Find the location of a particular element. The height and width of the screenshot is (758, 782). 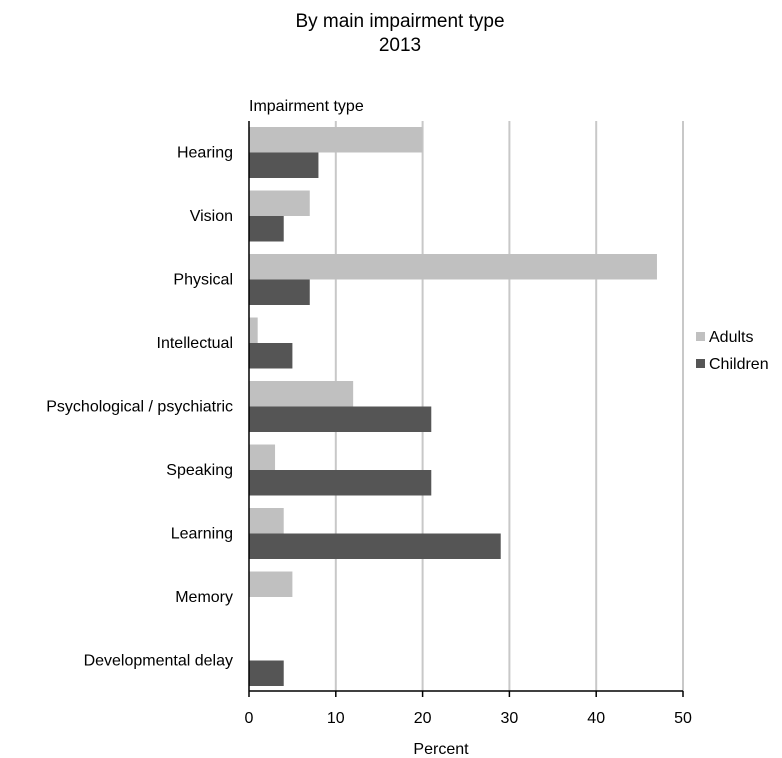

category-label: Learning is located at coordinates (202, 534).